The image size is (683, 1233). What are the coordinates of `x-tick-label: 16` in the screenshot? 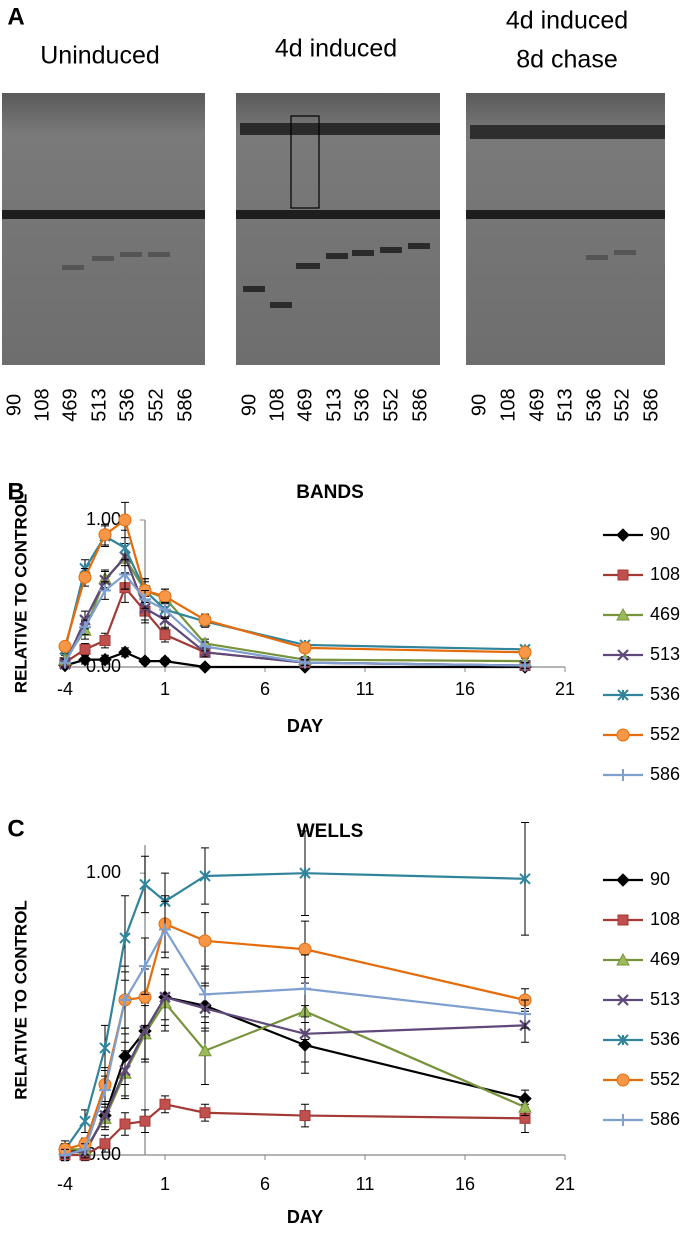 It's located at (465, 689).